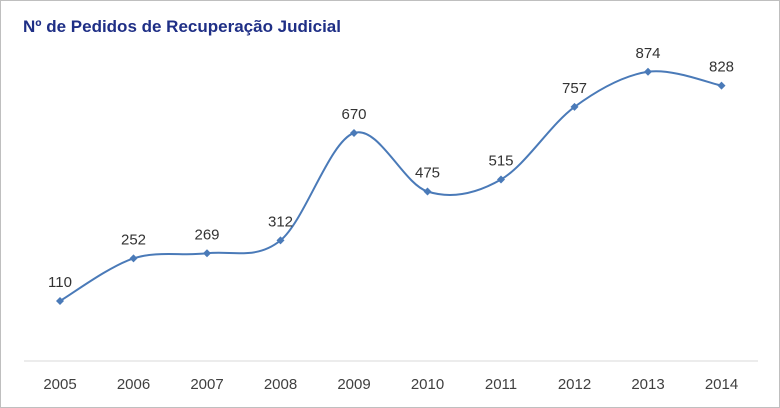  What do you see at coordinates (501, 179) in the screenshot?
I see `data-point-marker-2011` at bounding box center [501, 179].